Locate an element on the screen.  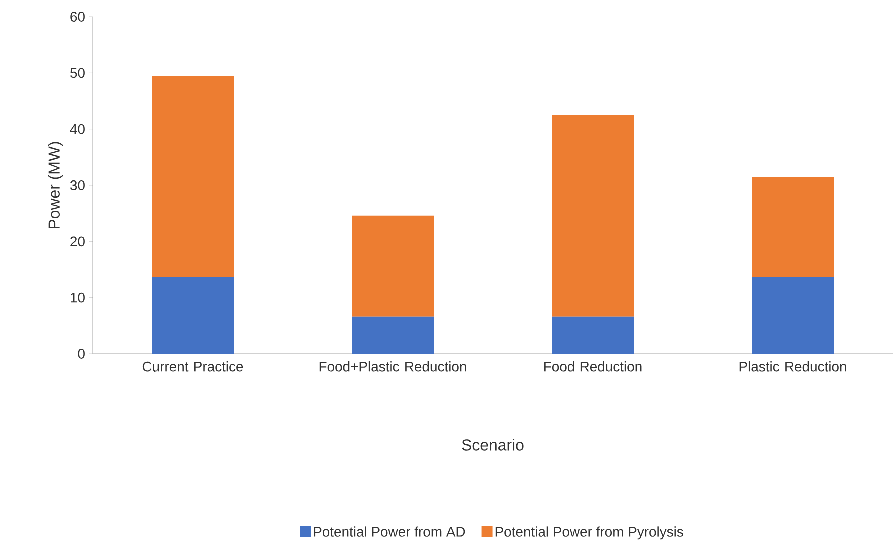
y-tick-label: 20 is located at coordinates (77, 241).